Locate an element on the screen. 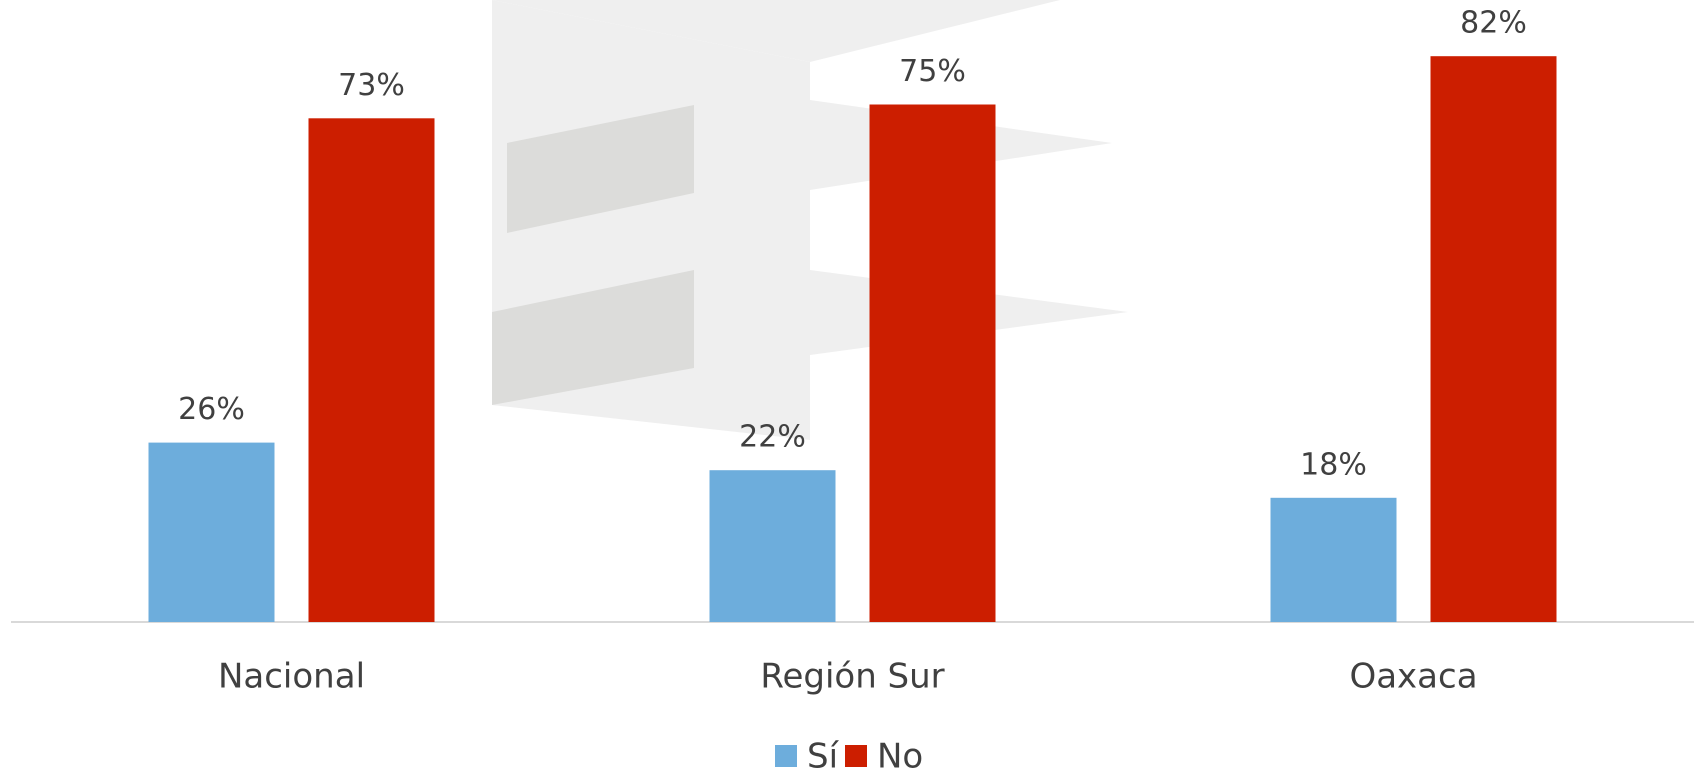  value-label: 18% is located at coordinates (1333, 464).